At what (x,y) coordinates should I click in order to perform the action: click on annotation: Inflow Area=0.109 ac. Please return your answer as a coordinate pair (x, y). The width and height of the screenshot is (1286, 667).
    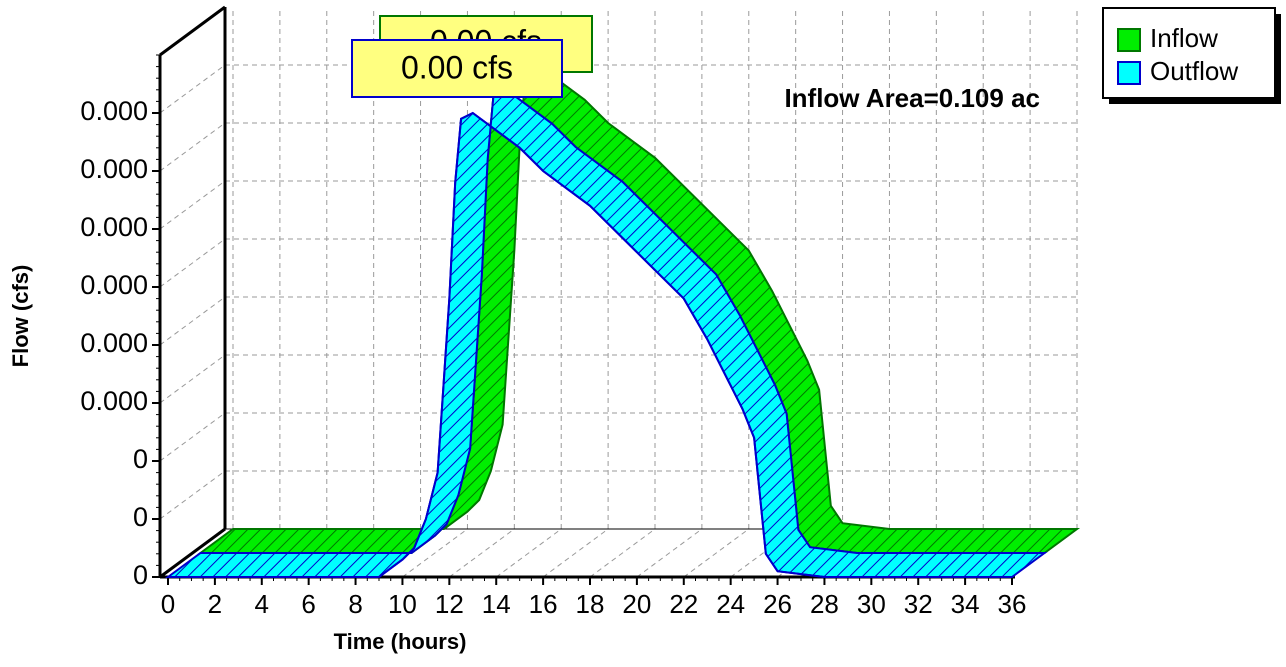
    Looking at the image, I should click on (912, 98).